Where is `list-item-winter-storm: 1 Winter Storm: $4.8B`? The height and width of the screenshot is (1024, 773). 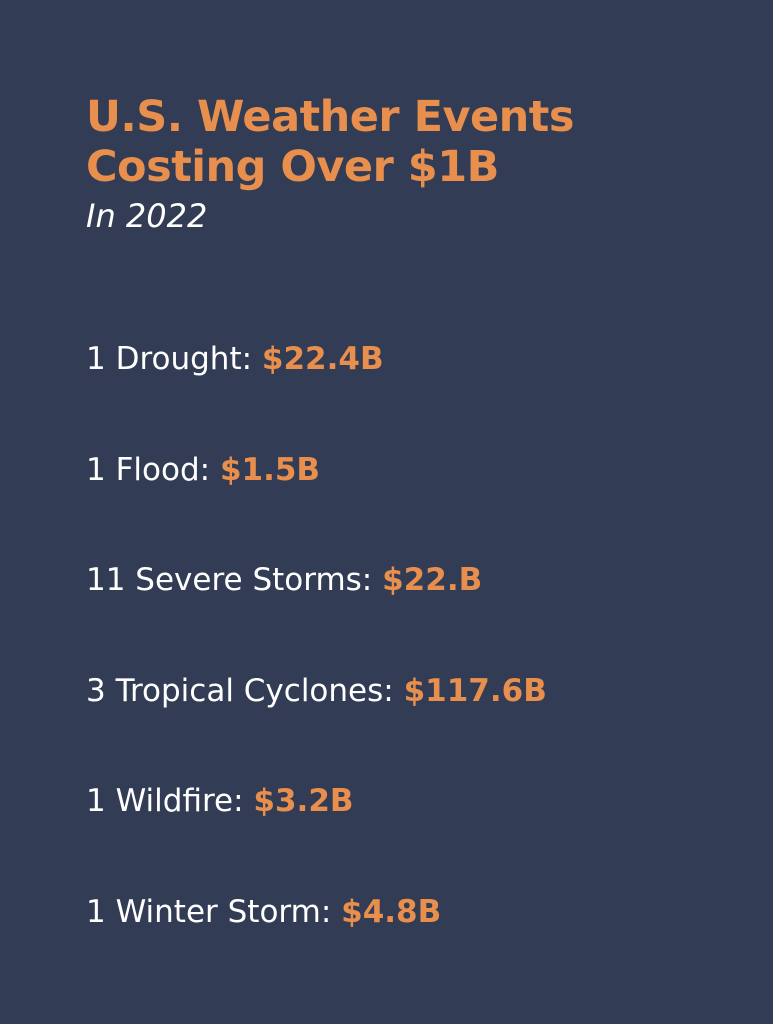 list-item-winter-storm: 1 Winter Storm: $4.8B is located at coordinates (316, 944).